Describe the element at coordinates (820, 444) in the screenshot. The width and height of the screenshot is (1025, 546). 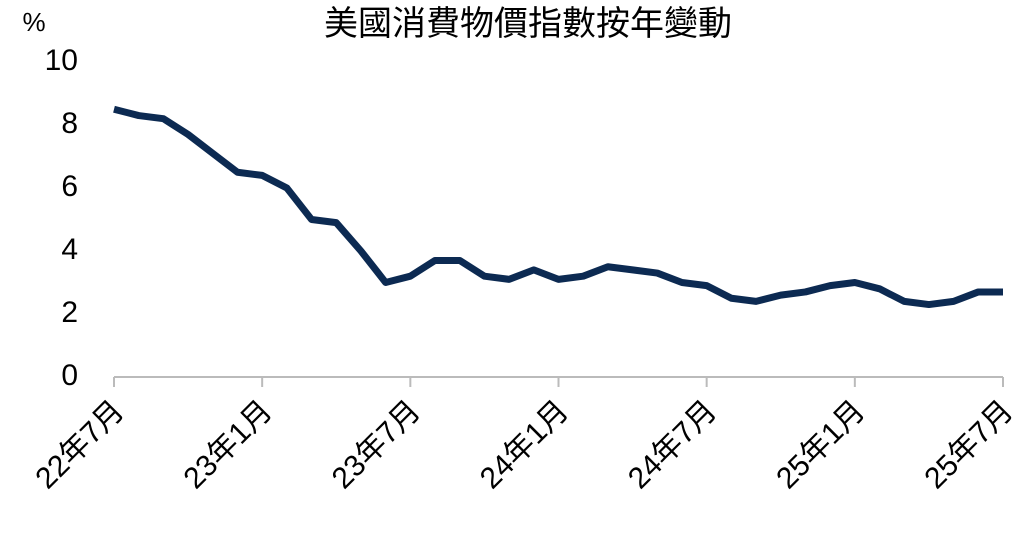
I see `x-tick-label: 25年1月` at that location.